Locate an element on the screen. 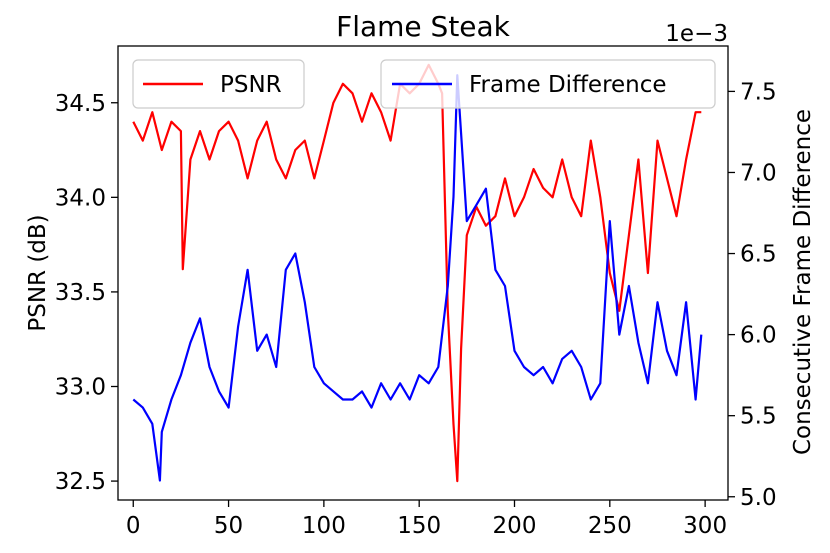 The height and width of the screenshot is (553, 830). legend-frame-difference-box is located at coordinates (548, 84).